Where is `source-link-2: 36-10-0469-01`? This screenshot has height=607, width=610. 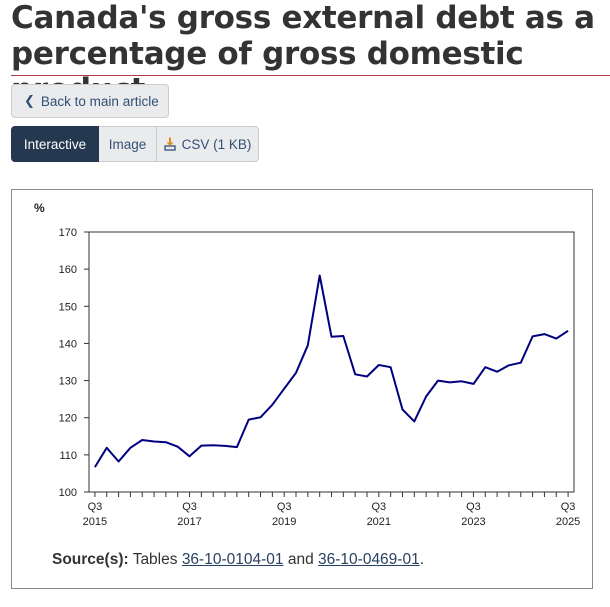
source-link-2: 36-10-0469-01 is located at coordinates (369, 559).